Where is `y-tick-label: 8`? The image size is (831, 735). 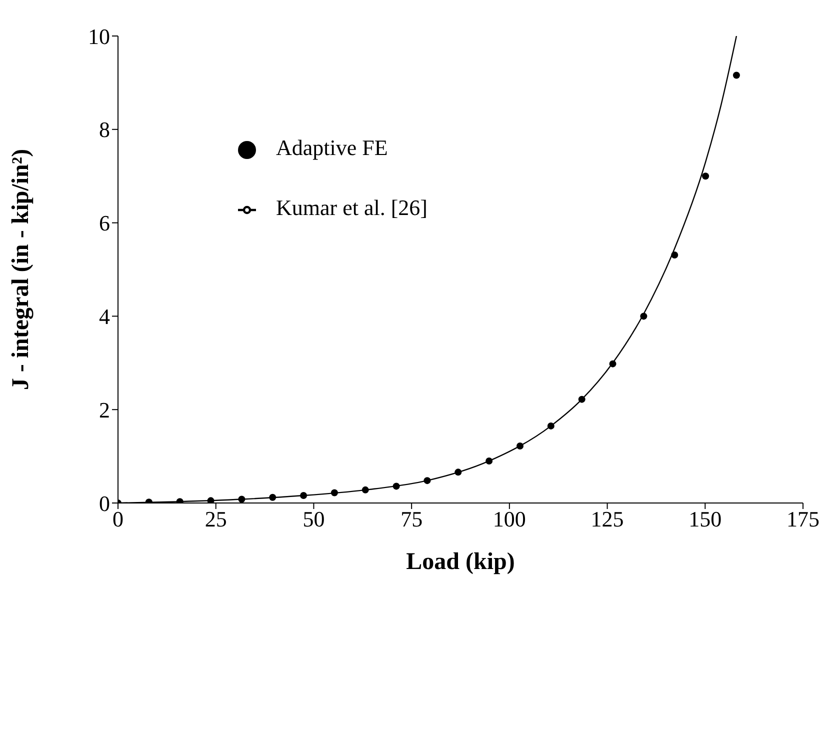
y-tick-label: 8 is located at coordinates (104, 129).